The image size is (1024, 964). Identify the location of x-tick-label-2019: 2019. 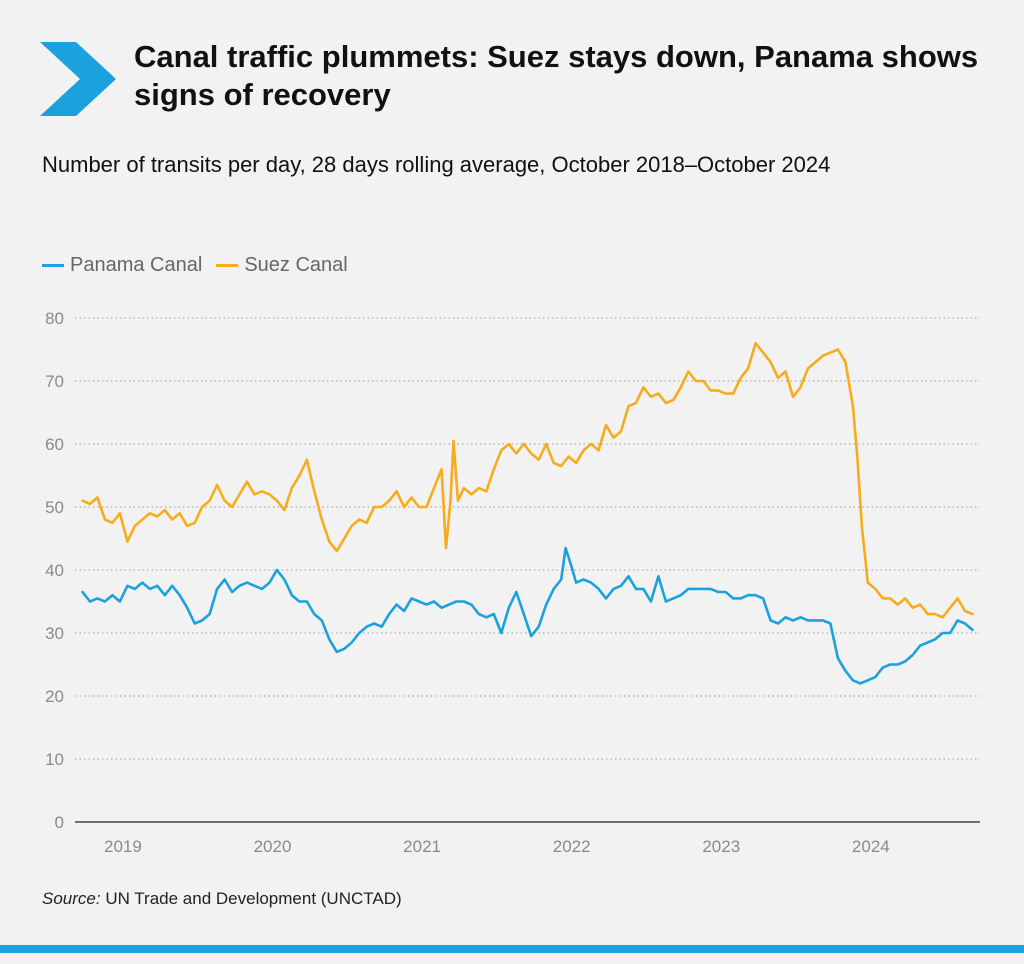
(123, 846).